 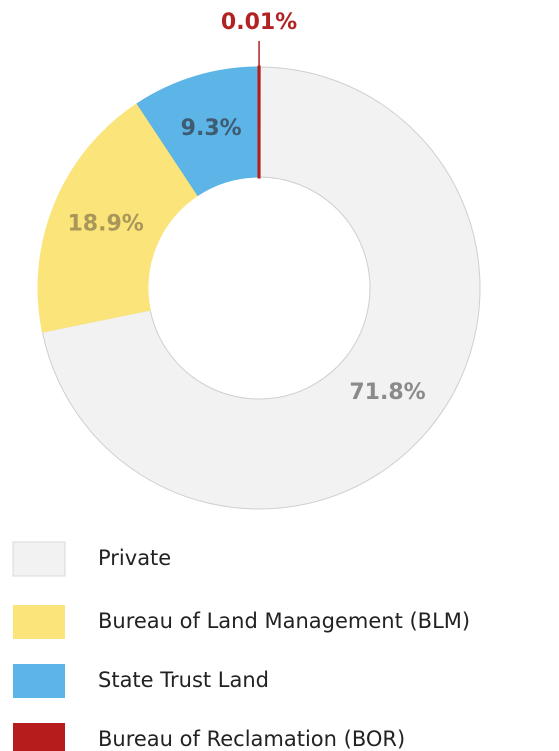 What do you see at coordinates (387, 392) in the screenshot?
I see `data-label: 71.8%` at bounding box center [387, 392].